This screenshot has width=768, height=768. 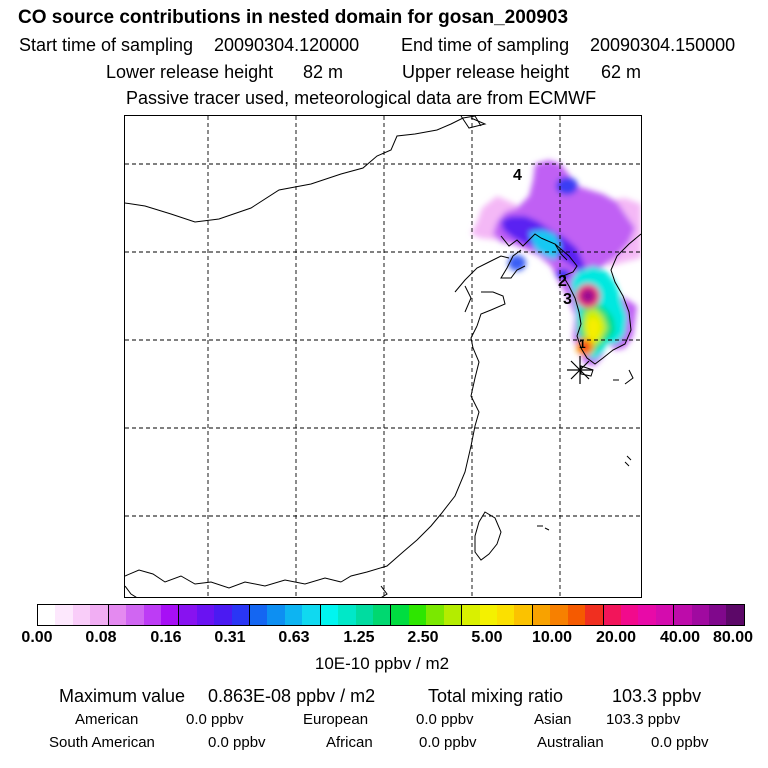 What do you see at coordinates (496, 696) in the screenshot?
I see `total-mixing-label: Total mixing ratio` at bounding box center [496, 696].